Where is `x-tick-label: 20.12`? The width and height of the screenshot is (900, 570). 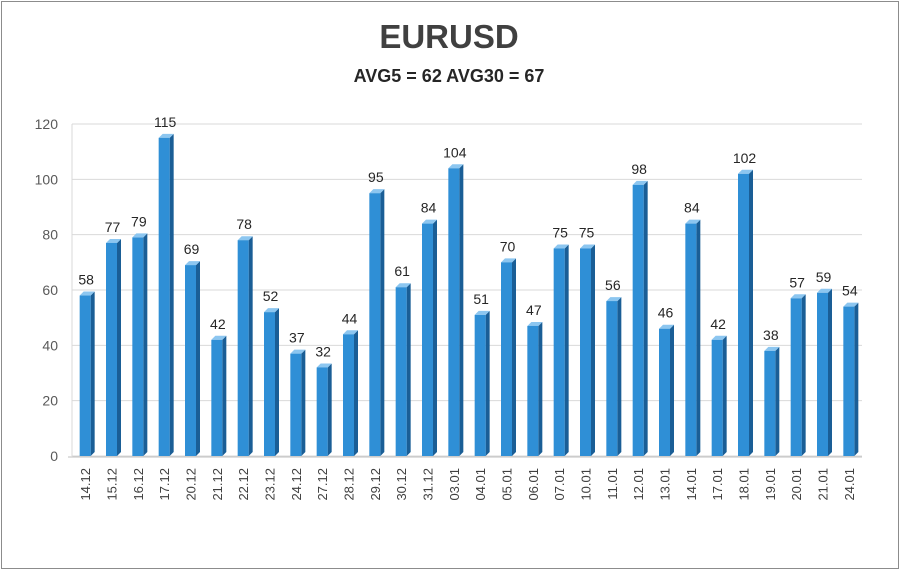
x-tick-label: 20.12 is located at coordinates (191, 484).